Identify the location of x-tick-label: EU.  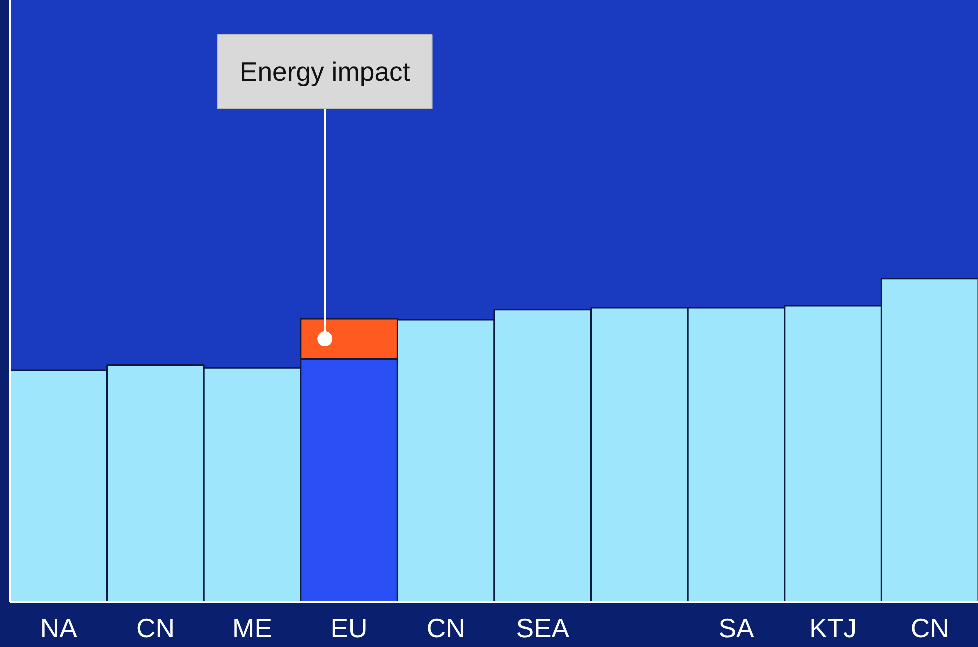
(349, 629).